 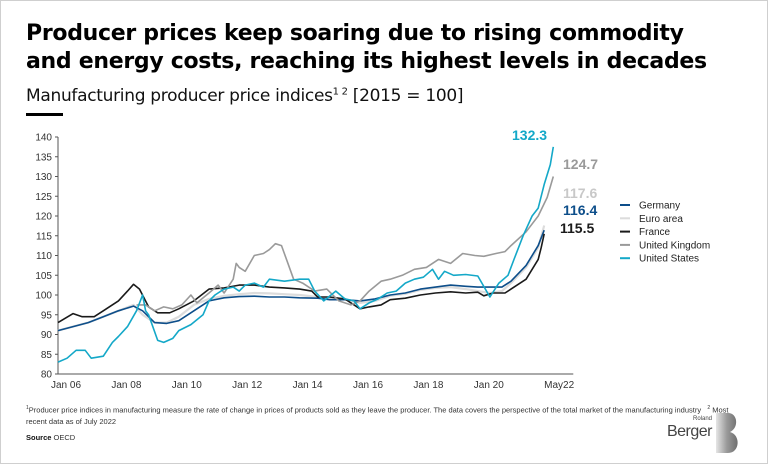 I want to click on roland-berger-logo: Roland Berger, so click(x=708, y=433).